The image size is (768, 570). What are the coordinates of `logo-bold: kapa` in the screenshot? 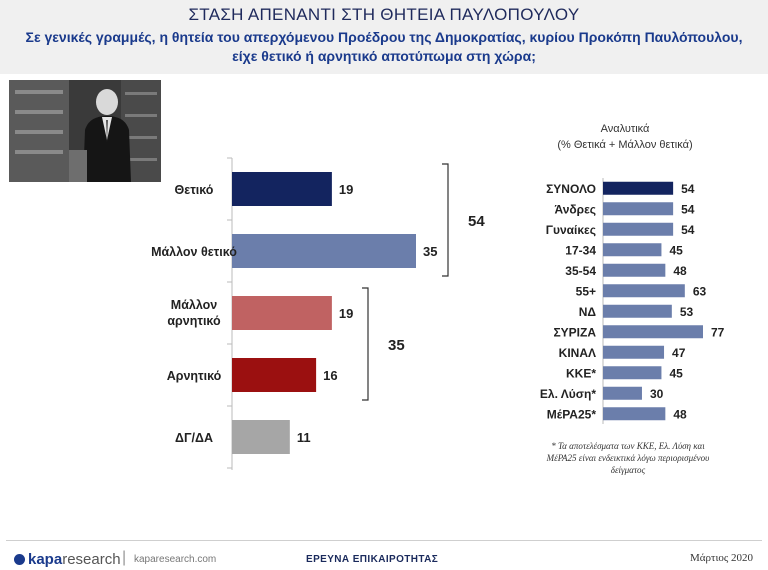 It's located at (45, 559).